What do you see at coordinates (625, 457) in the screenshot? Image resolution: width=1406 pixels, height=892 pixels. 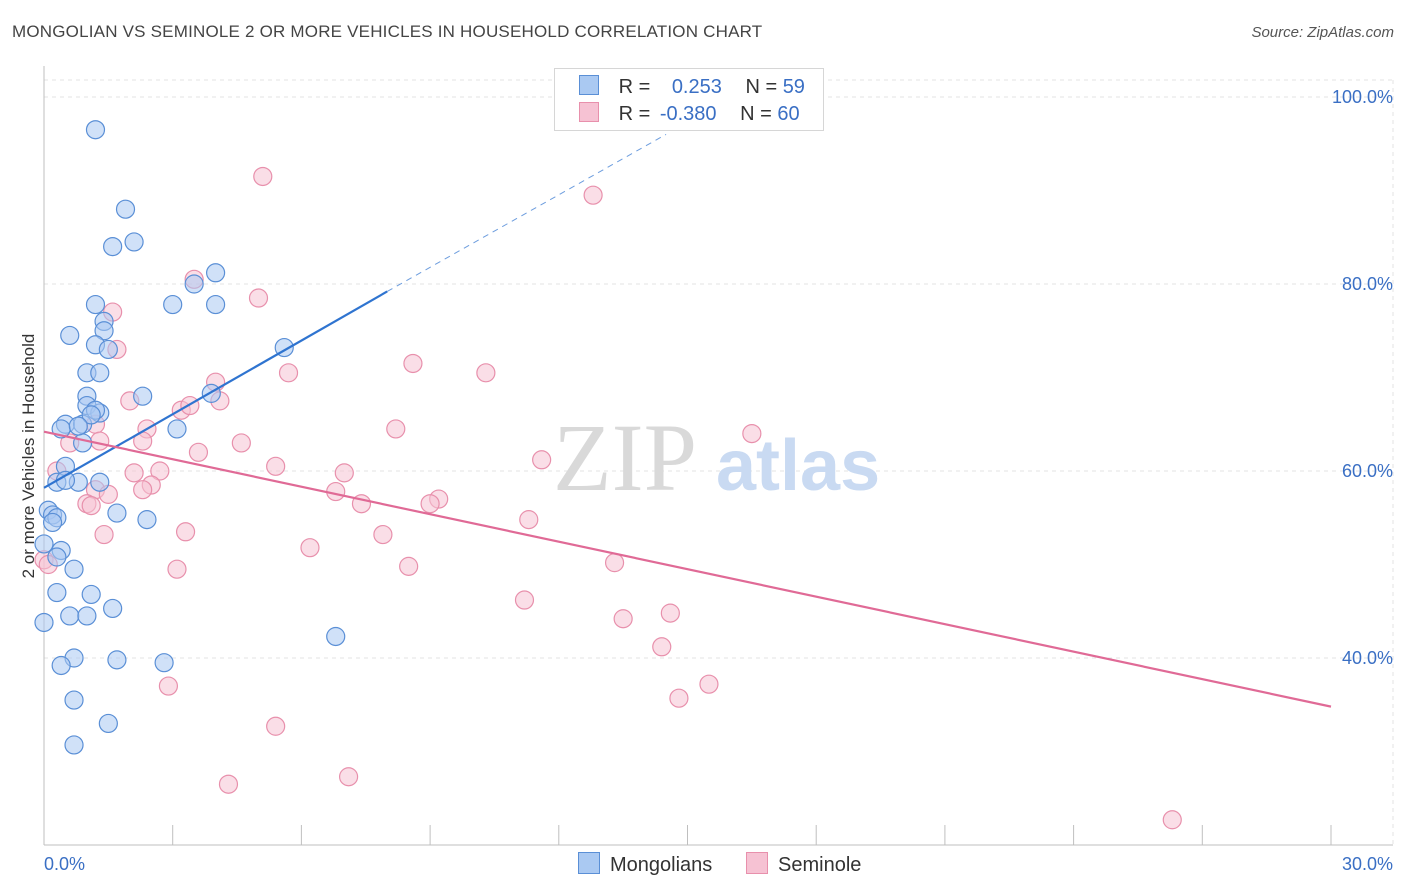 I see `watermark-zip: ZIP` at bounding box center [625, 457].